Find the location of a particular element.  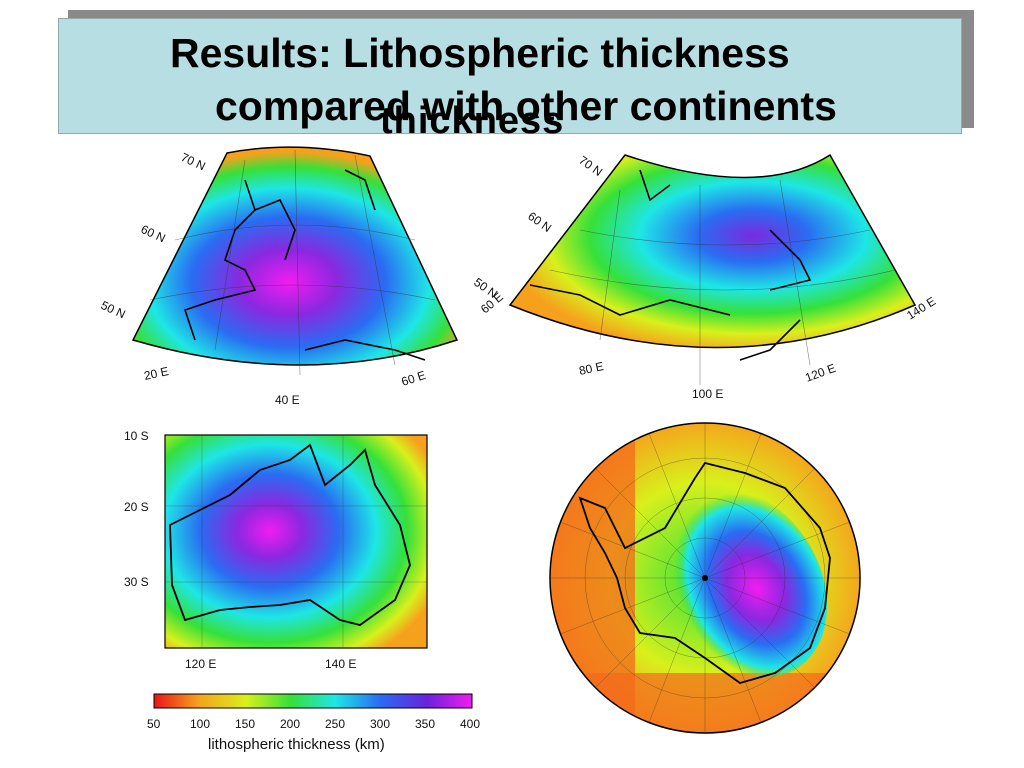

europe-map-area is located at coordinates (295, 256).